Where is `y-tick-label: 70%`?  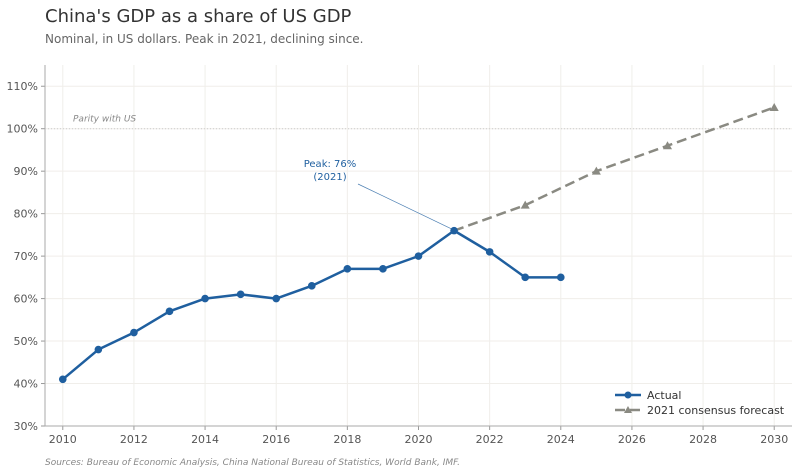
y-tick-label: 70% is located at coordinates (26, 256).